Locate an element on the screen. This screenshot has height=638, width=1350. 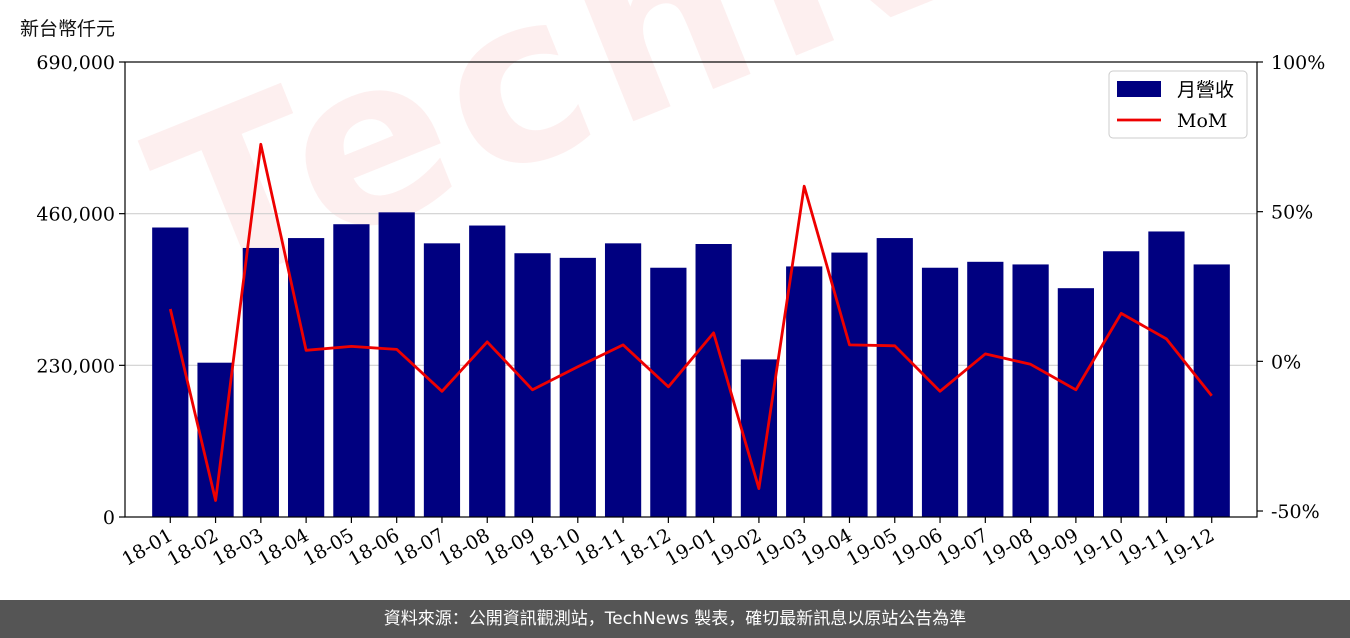
x-tick-label: 19-11 is located at coordinates (1143, 547).